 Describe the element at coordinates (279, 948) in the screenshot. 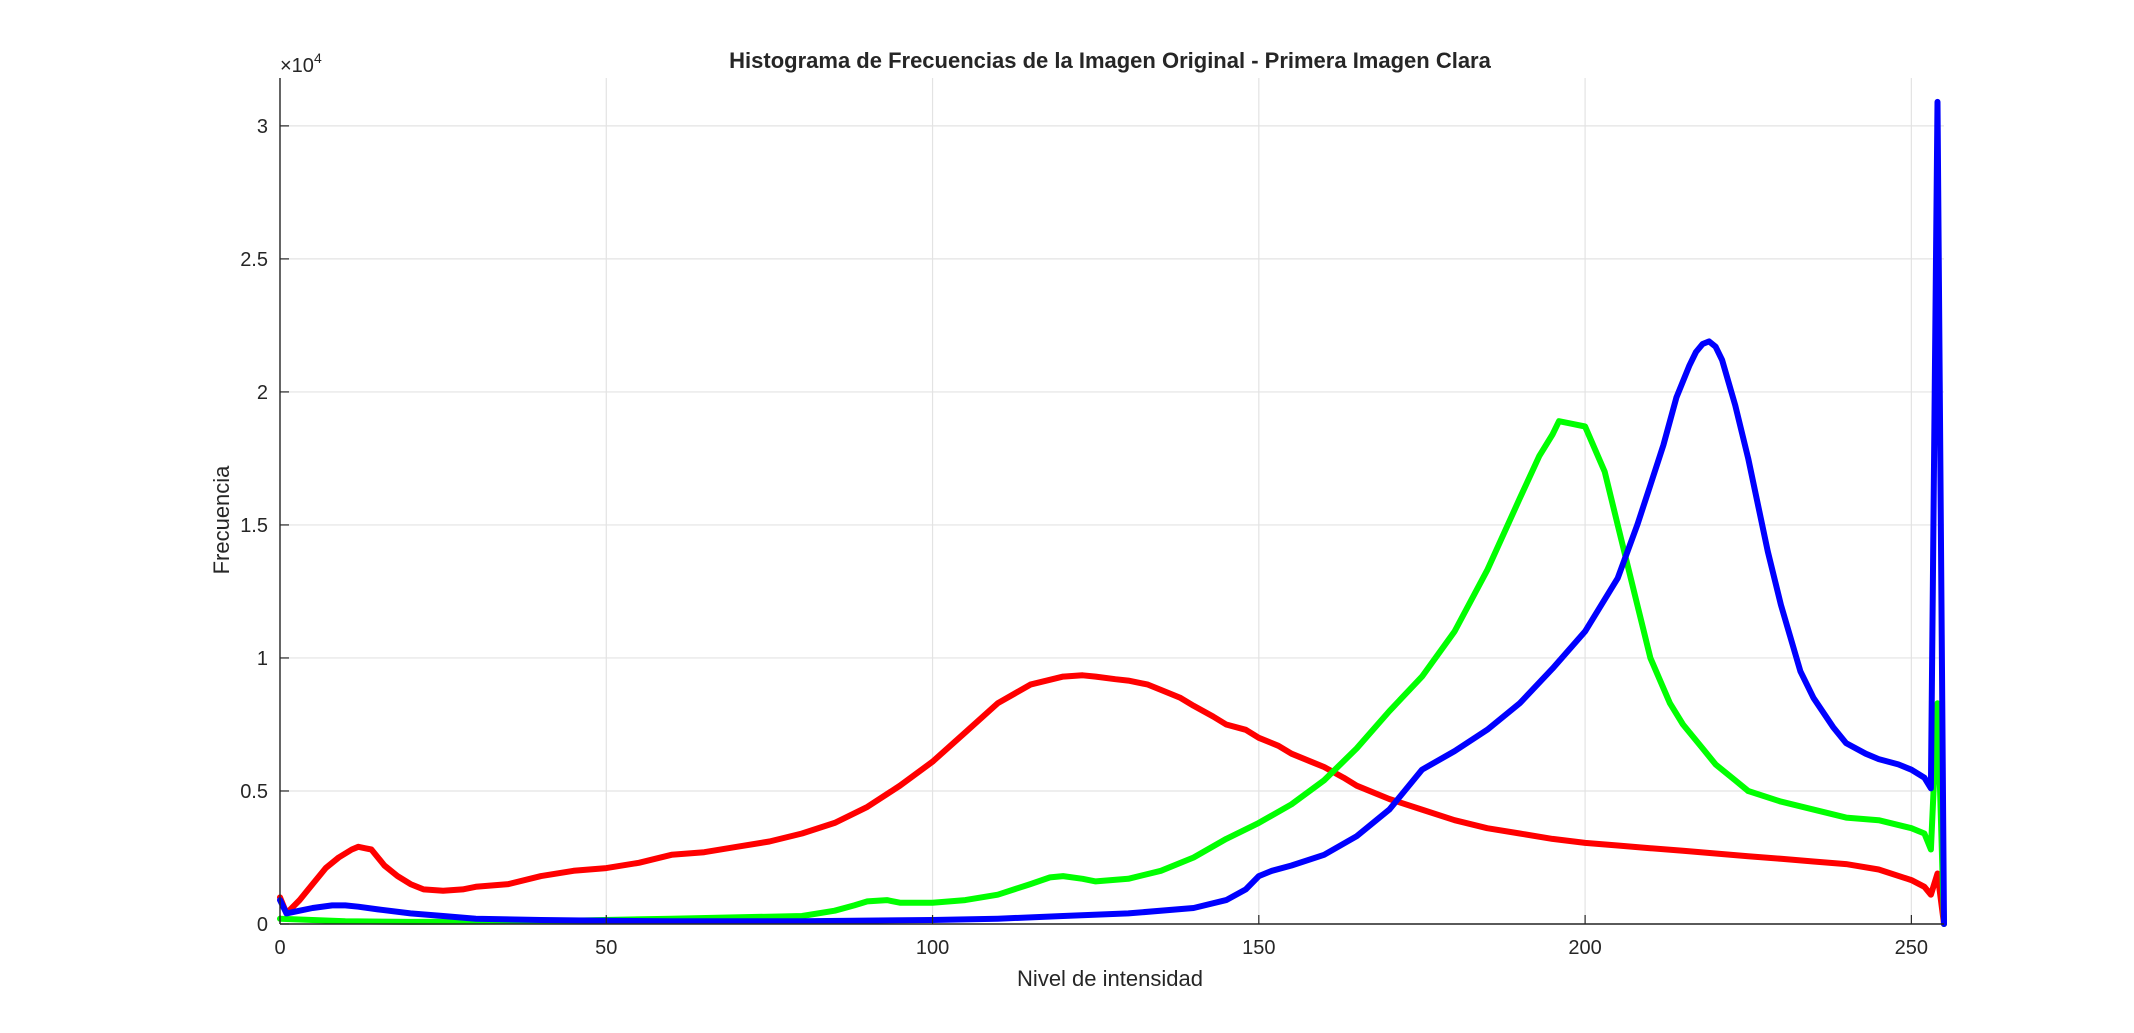

I see `x-tick-label: 0` at that location.